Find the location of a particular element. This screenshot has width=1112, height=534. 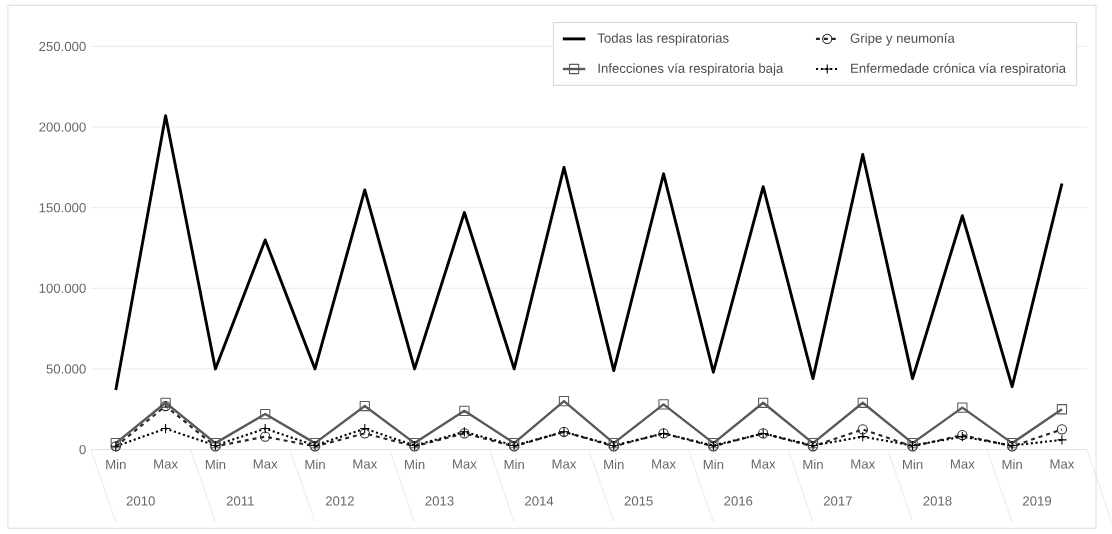

y-tick-label: 250.000 is located at coordinates (62, 47).